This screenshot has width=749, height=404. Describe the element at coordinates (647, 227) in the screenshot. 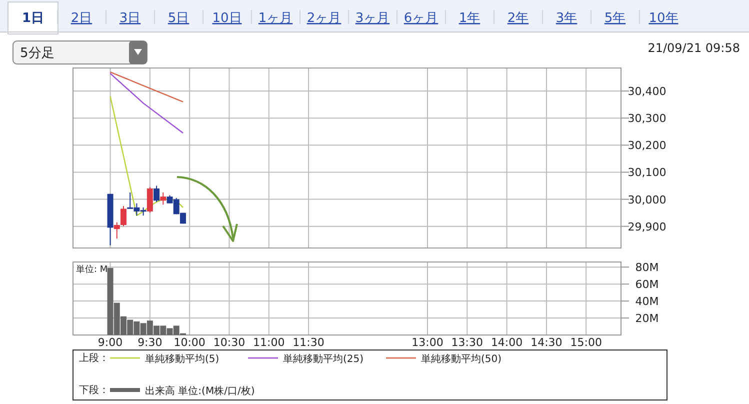

I see `y-tick-label: 29,900` at that location.